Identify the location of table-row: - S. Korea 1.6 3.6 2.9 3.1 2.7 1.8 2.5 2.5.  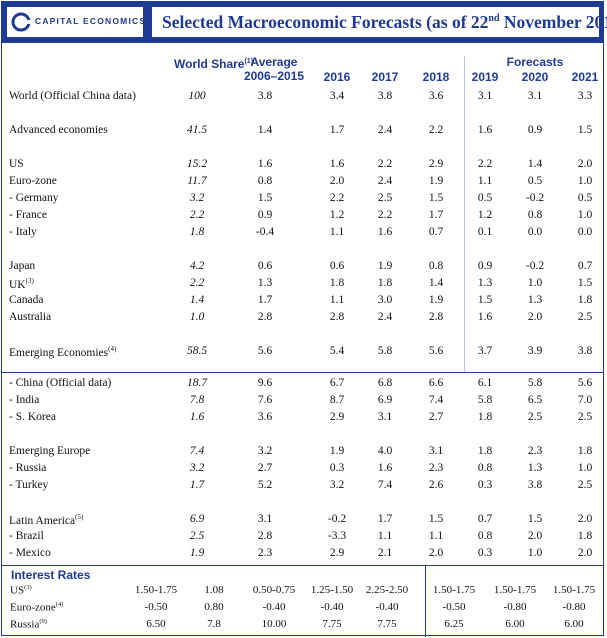
(303, 419).